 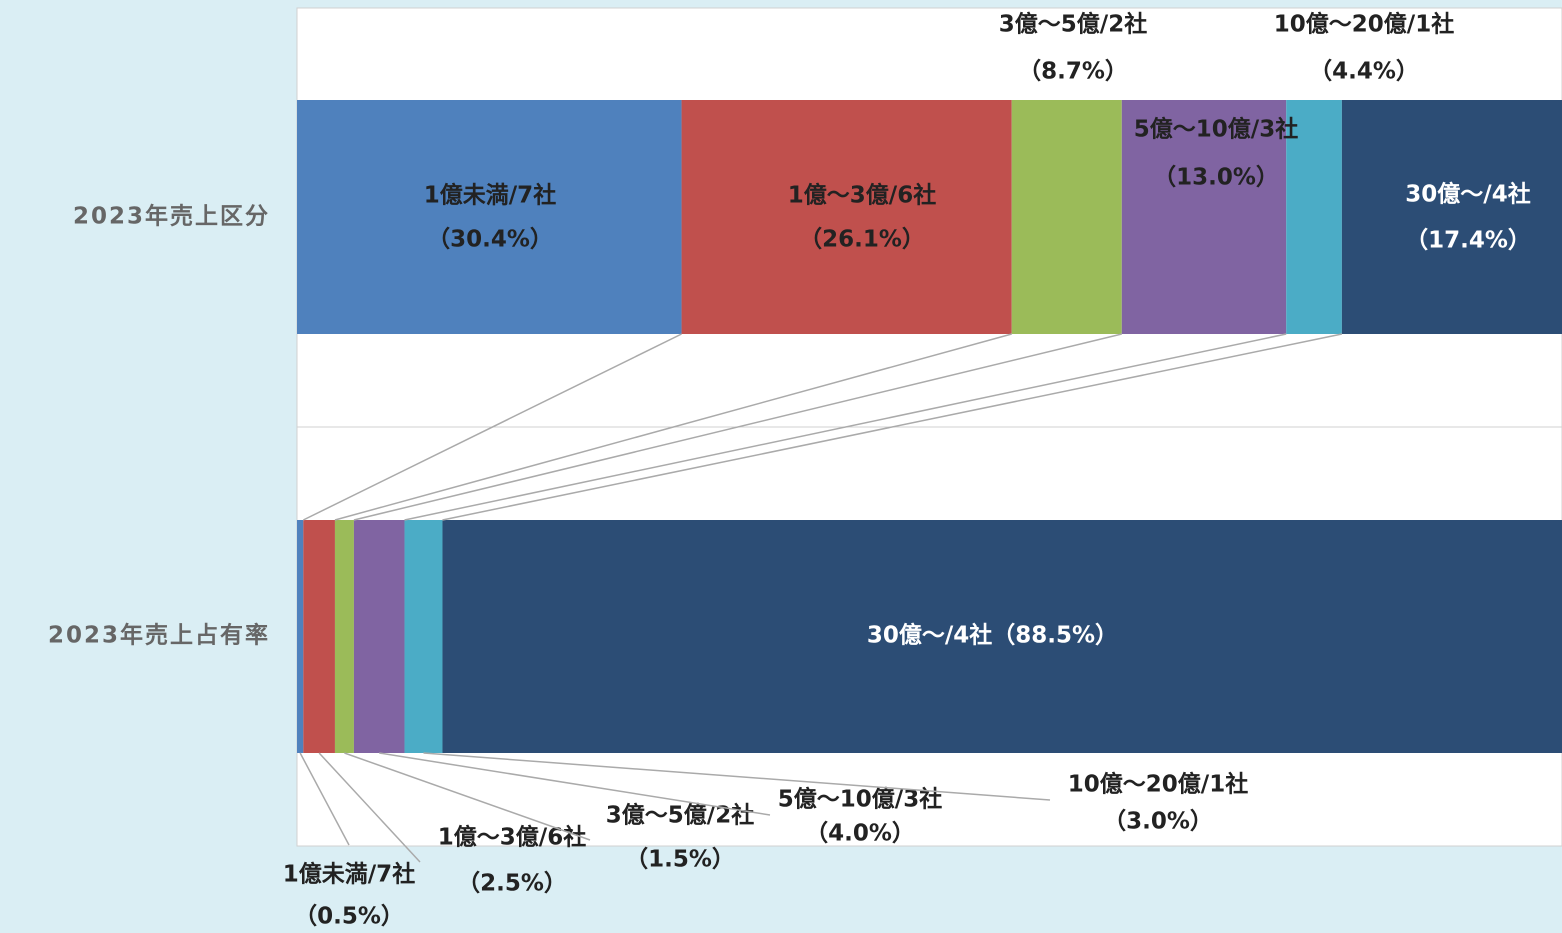 What do you see at coordinates (1468, 240) in the screenshot?
I see `data-label-value: （17.4%）` at bounding box center [1468, 240].